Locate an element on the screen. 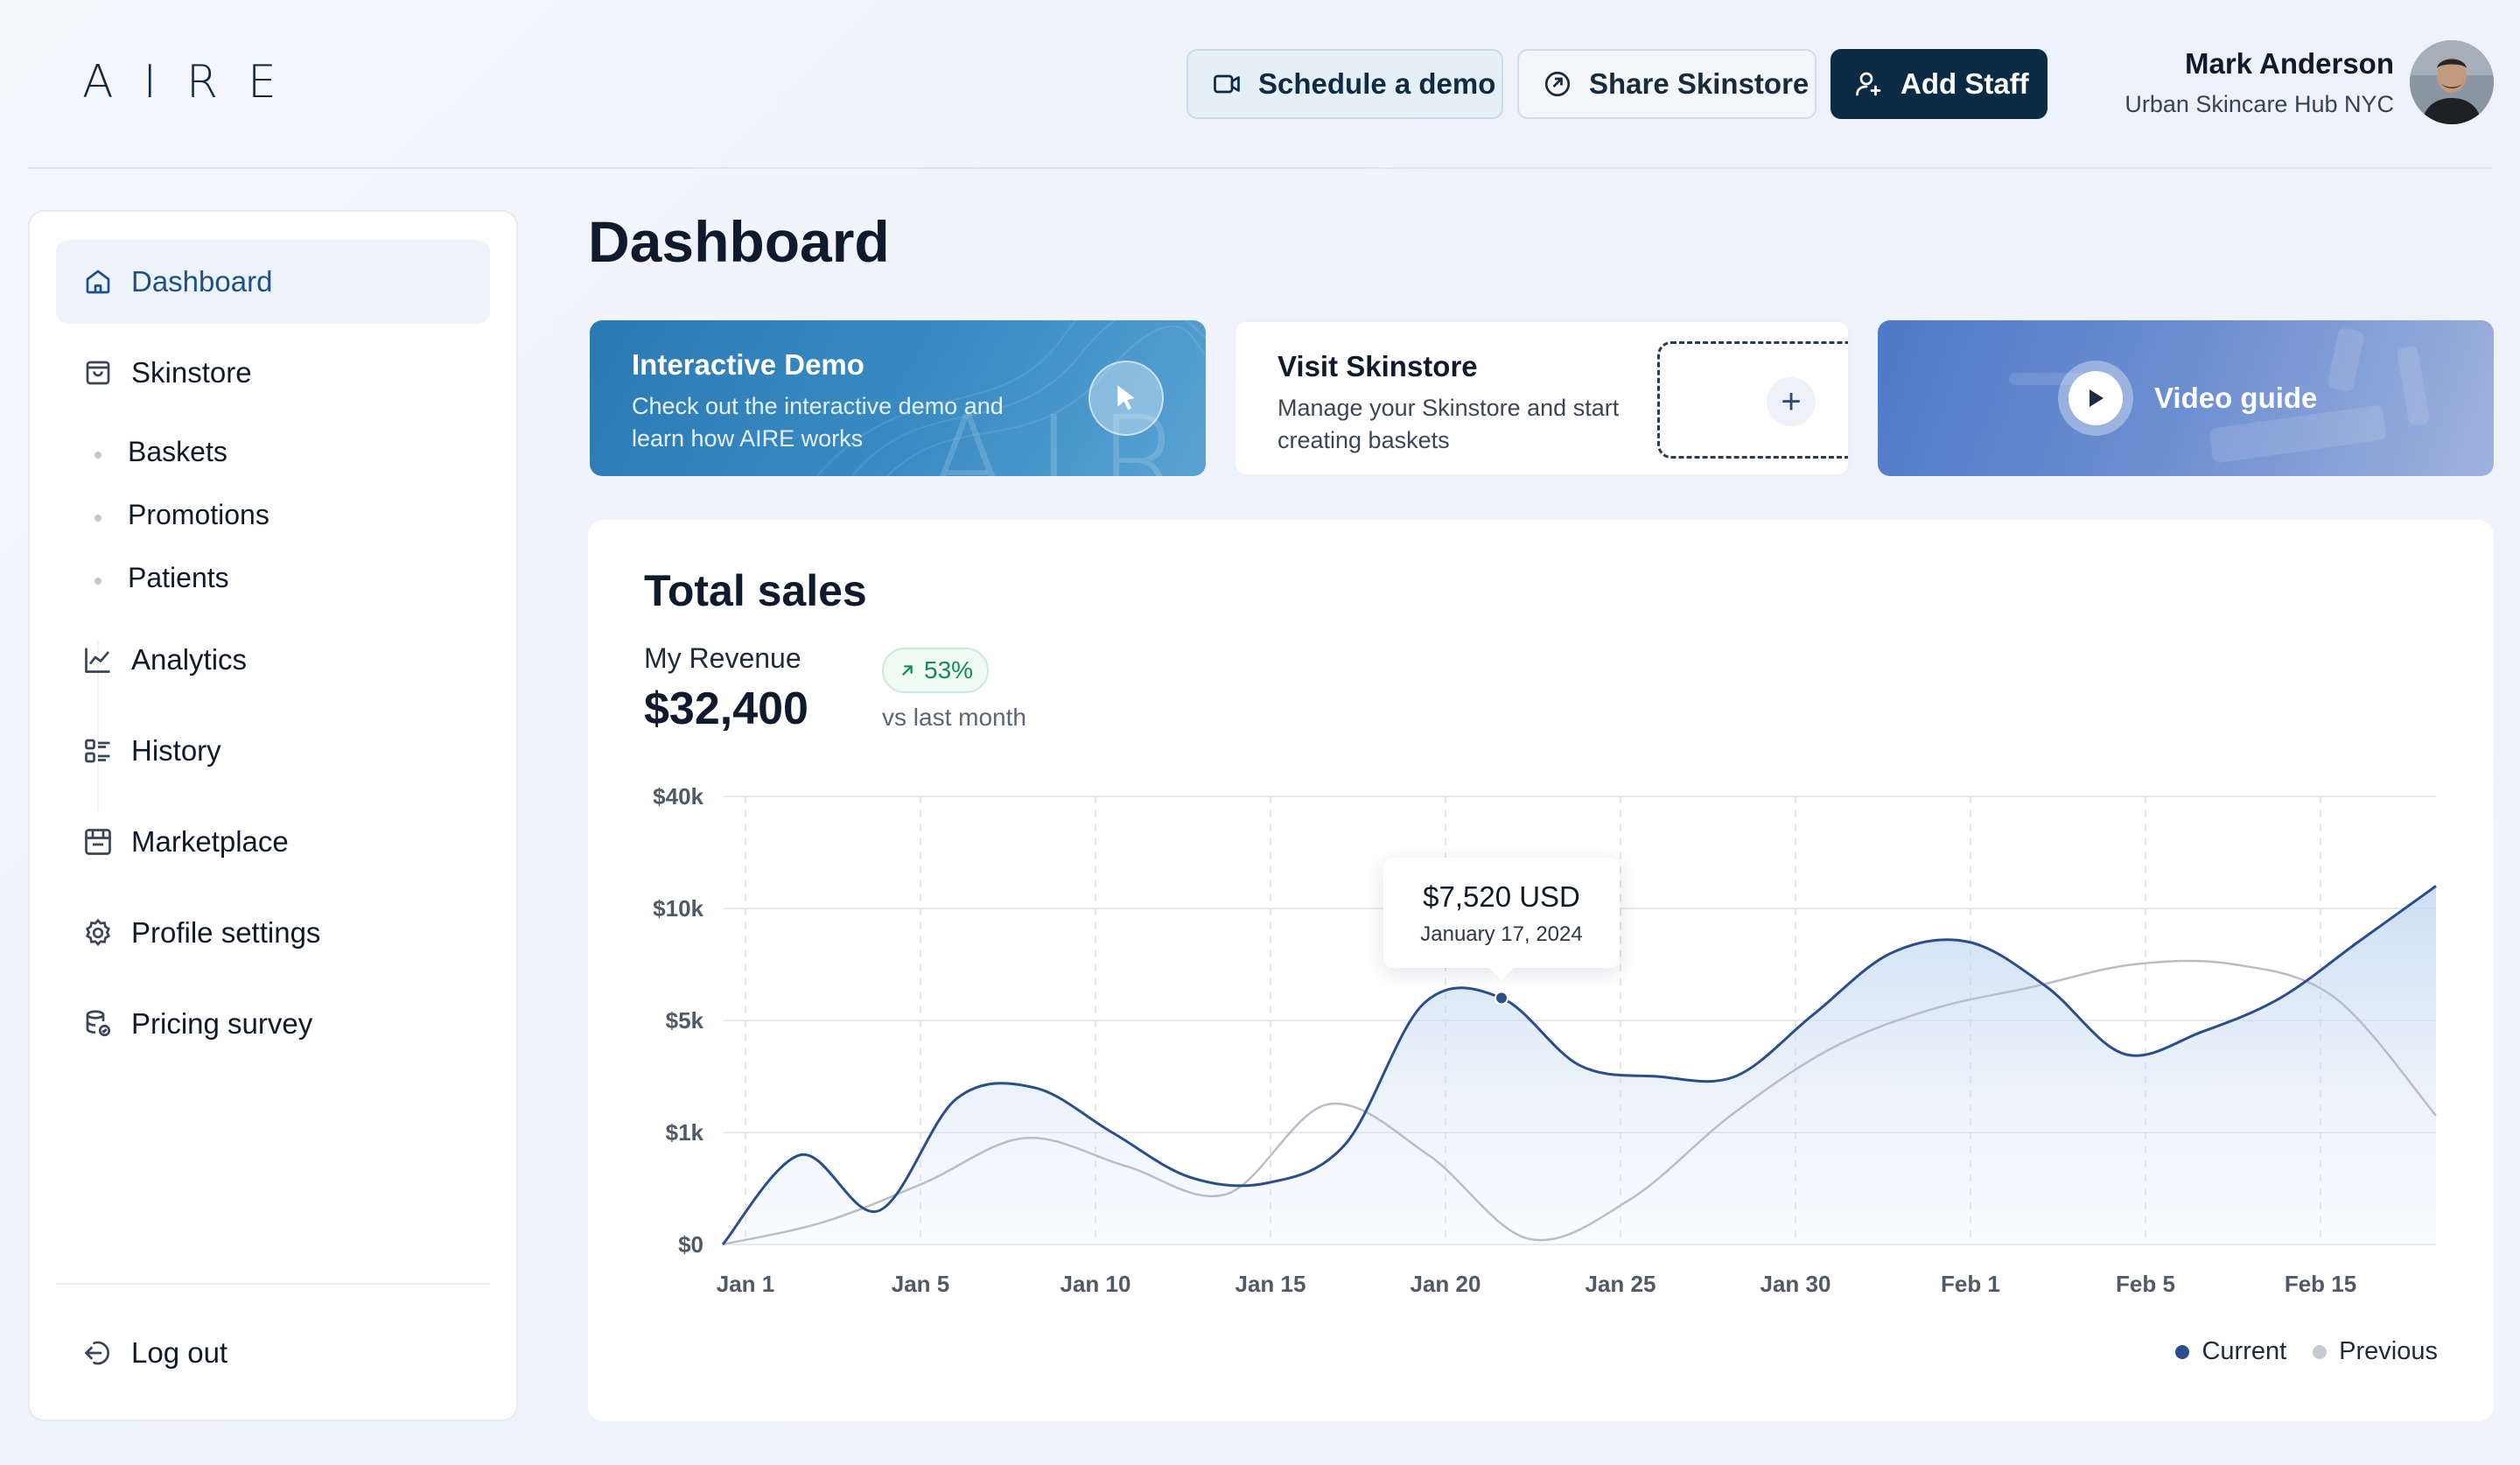 The image size is (2520, 1465). play-icon is located at coordinates (2097, 398).